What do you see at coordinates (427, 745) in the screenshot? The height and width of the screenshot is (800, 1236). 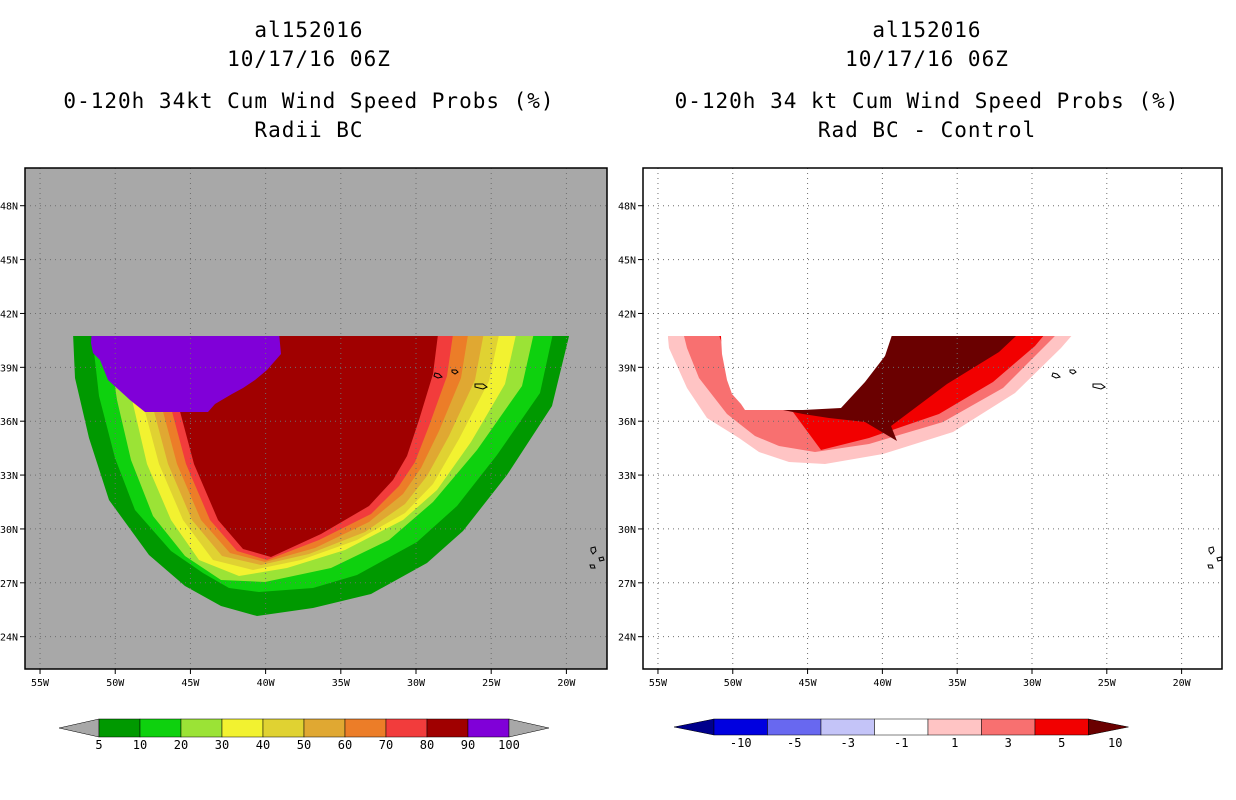 I see `prob-colorbar-label: 80` at bounding box center [427, 745].